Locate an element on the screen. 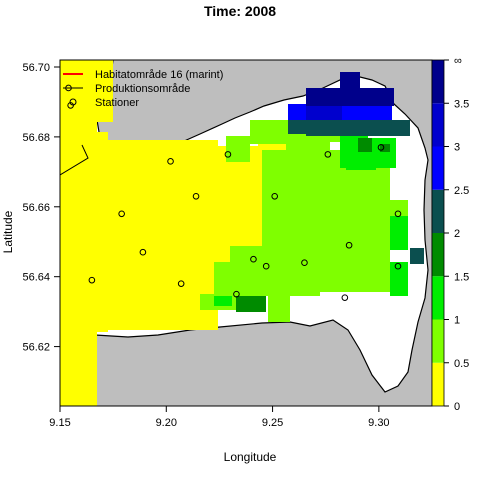 This screenshot has width=480, height=480. y-axis: 56.62 56.64 56.66 56.68 56.70 is located at coordinates (41, 208).